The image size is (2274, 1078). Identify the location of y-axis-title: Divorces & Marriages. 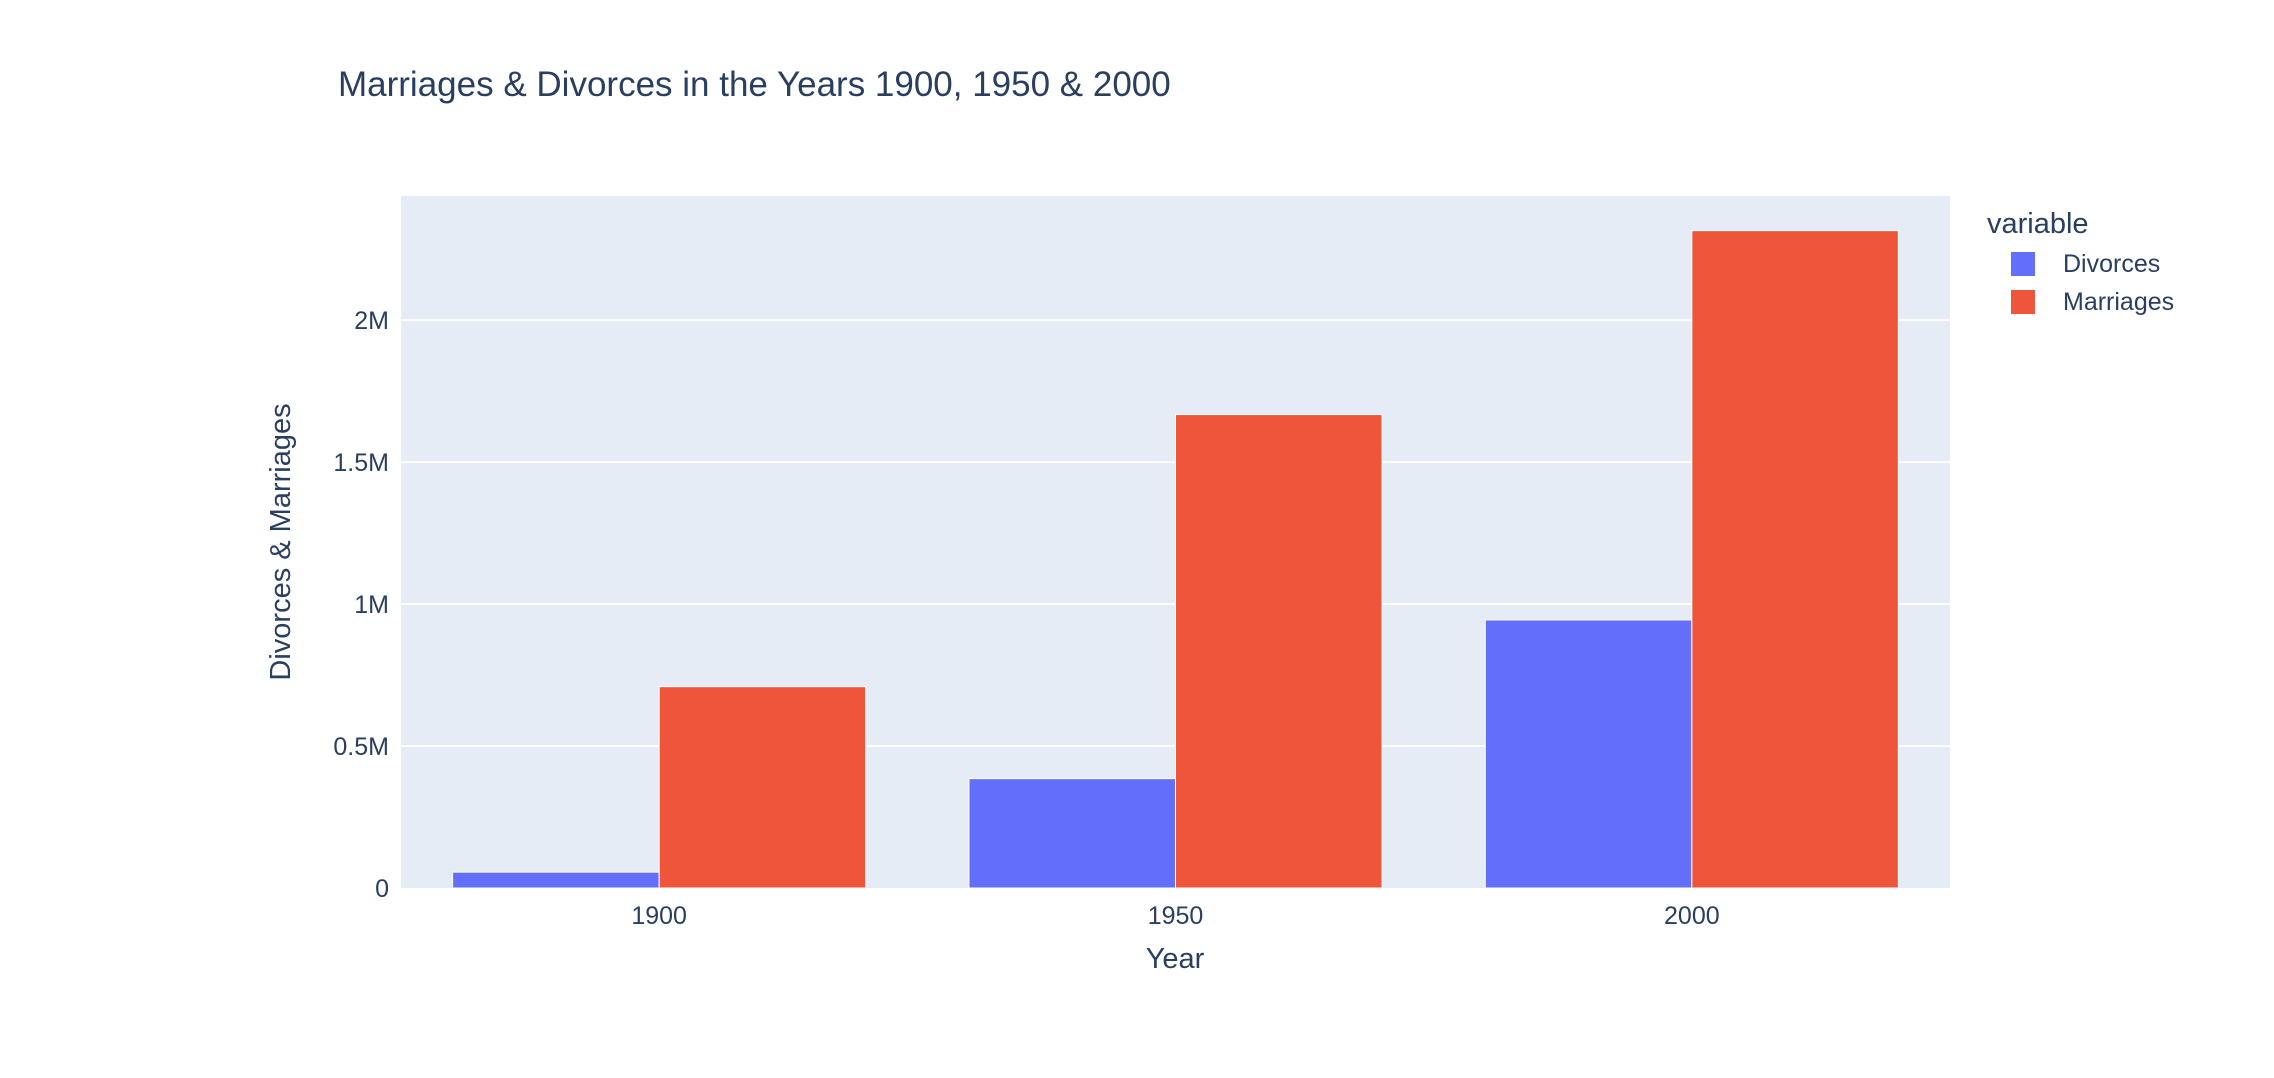
(281, 541).